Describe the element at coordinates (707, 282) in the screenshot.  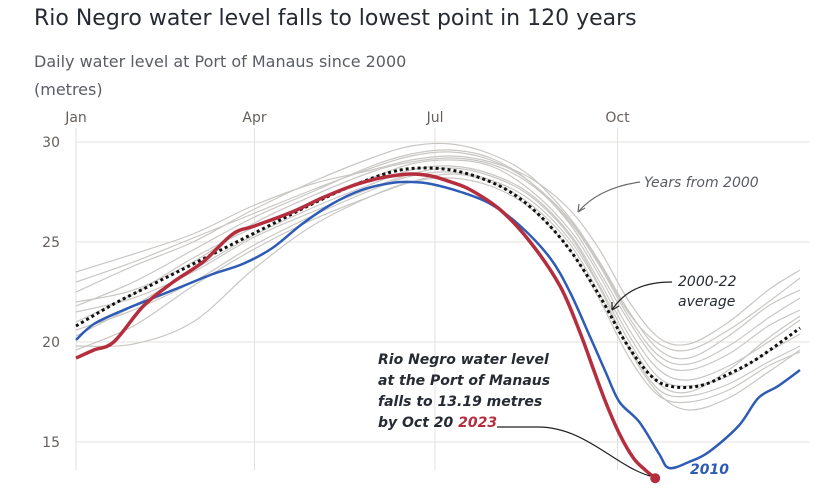
I see `annotation-average-line1: 2000-22` at that location.